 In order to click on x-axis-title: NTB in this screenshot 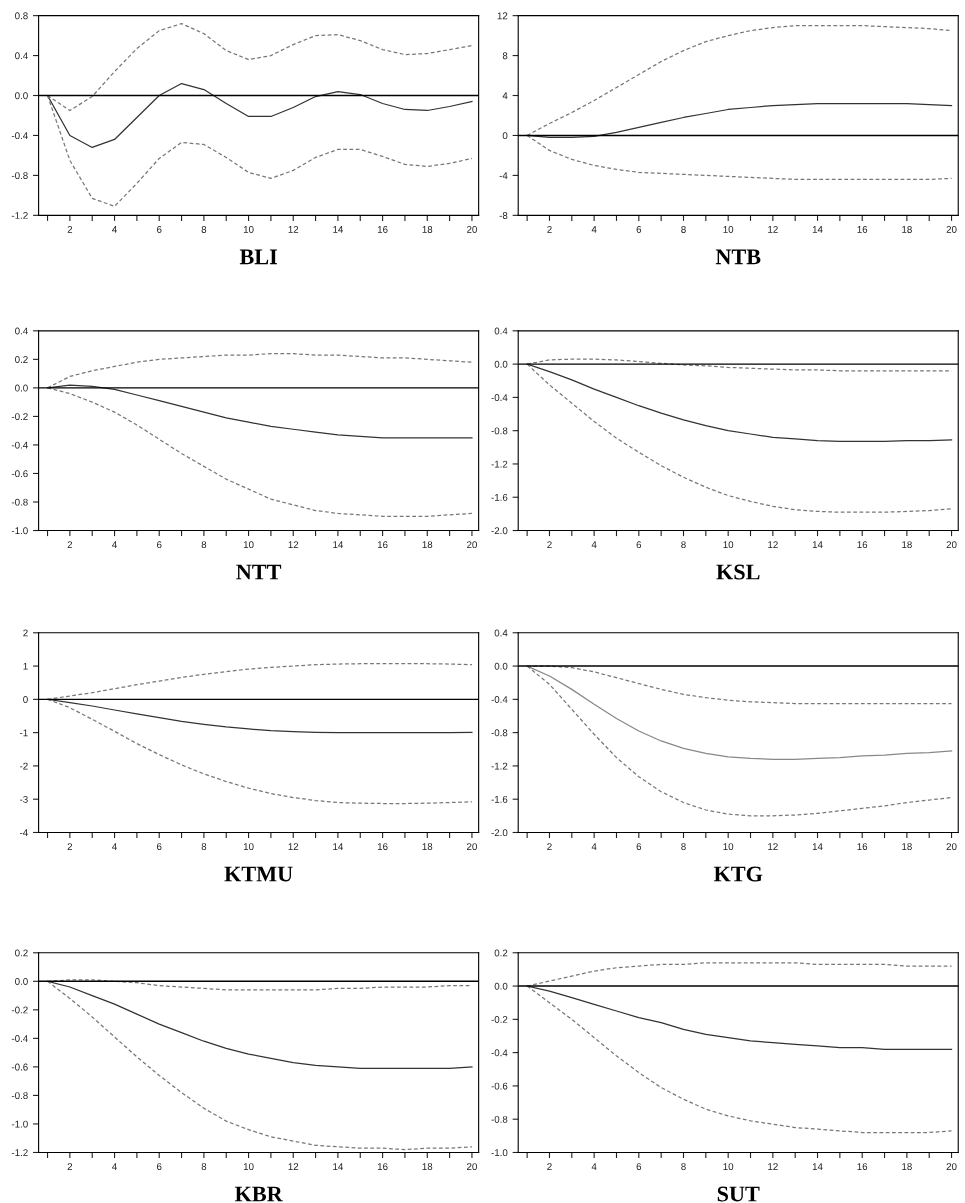, I will do `click(738, 257)`.